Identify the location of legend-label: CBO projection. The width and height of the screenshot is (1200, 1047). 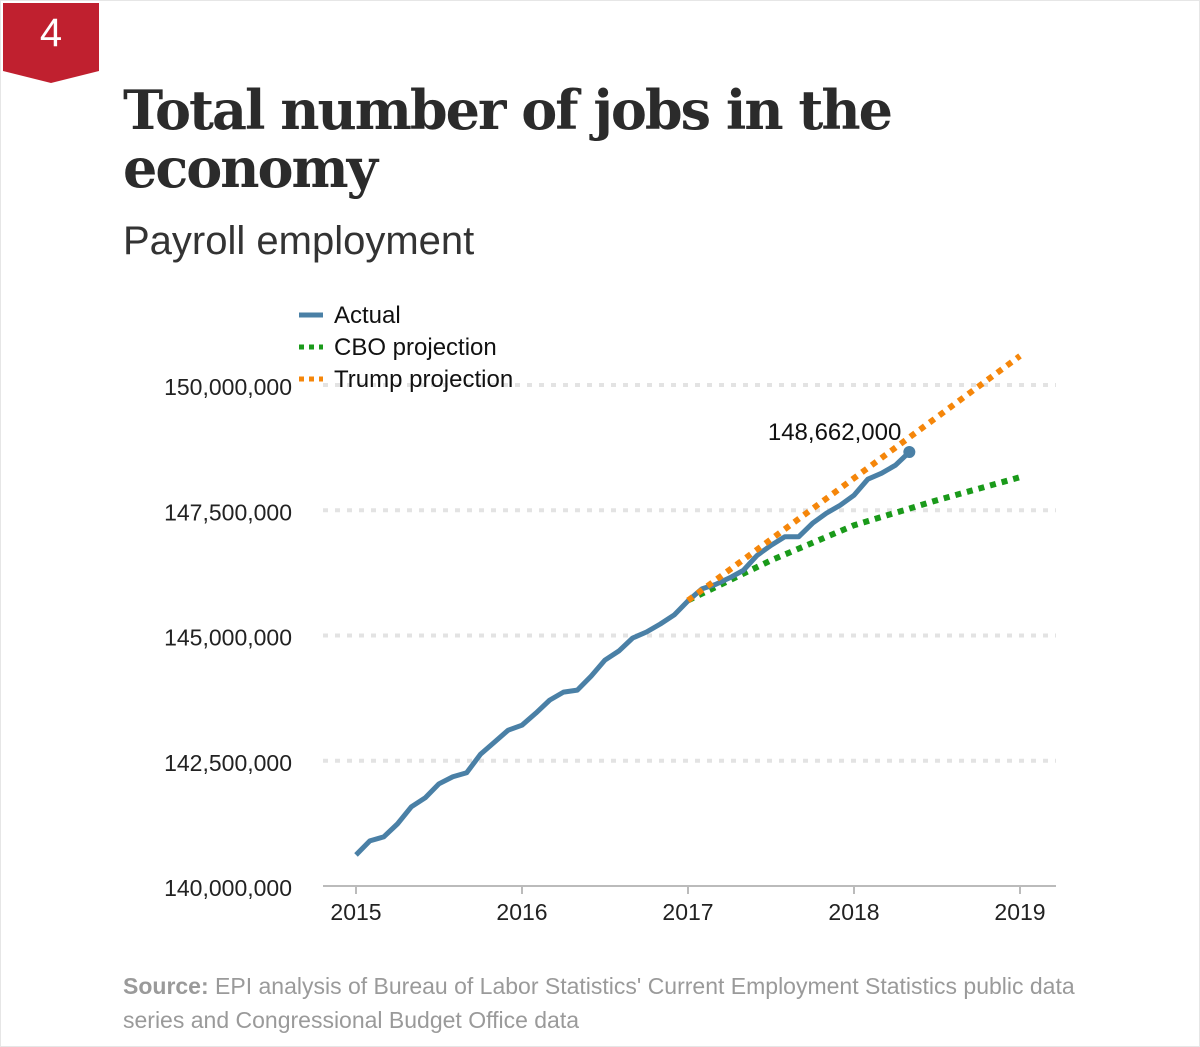
(415, 347).